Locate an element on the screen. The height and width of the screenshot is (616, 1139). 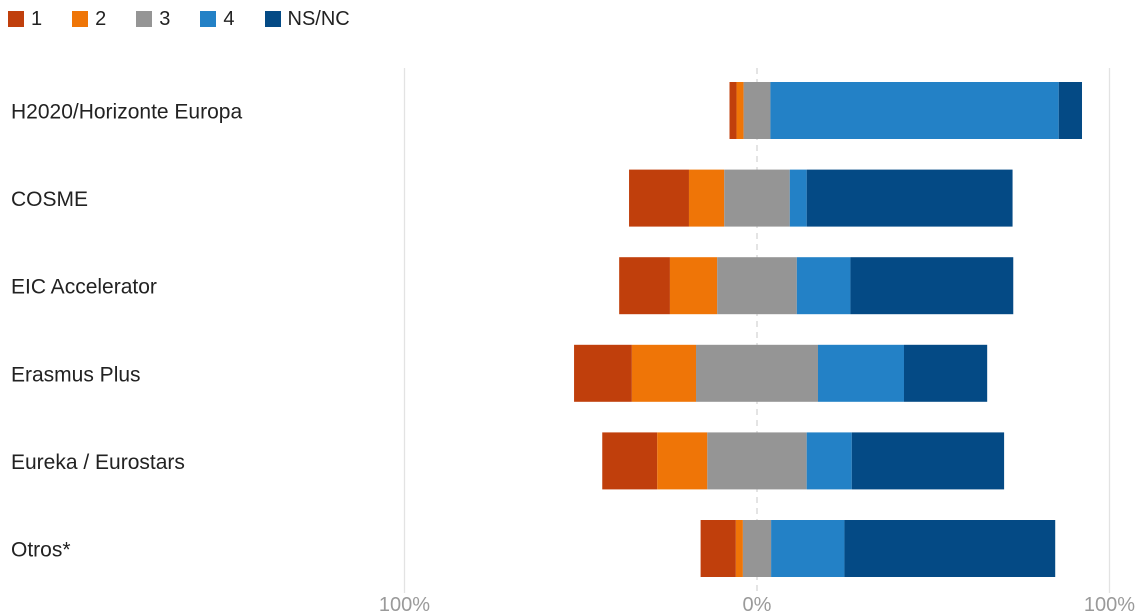
category-label: COSME is located at coordinates (49, 199).